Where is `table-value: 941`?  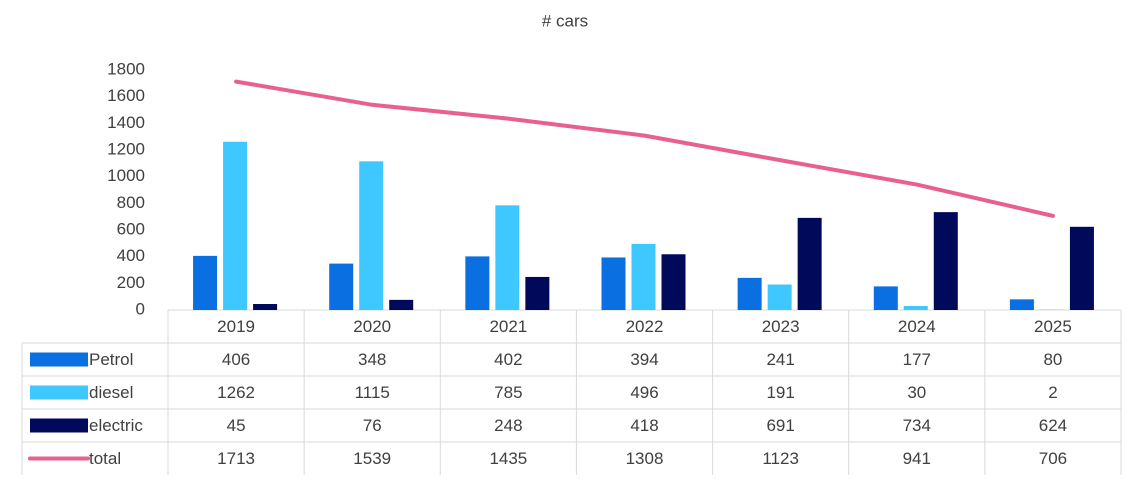 table-value: 941 is located at coordinates (917, 458).